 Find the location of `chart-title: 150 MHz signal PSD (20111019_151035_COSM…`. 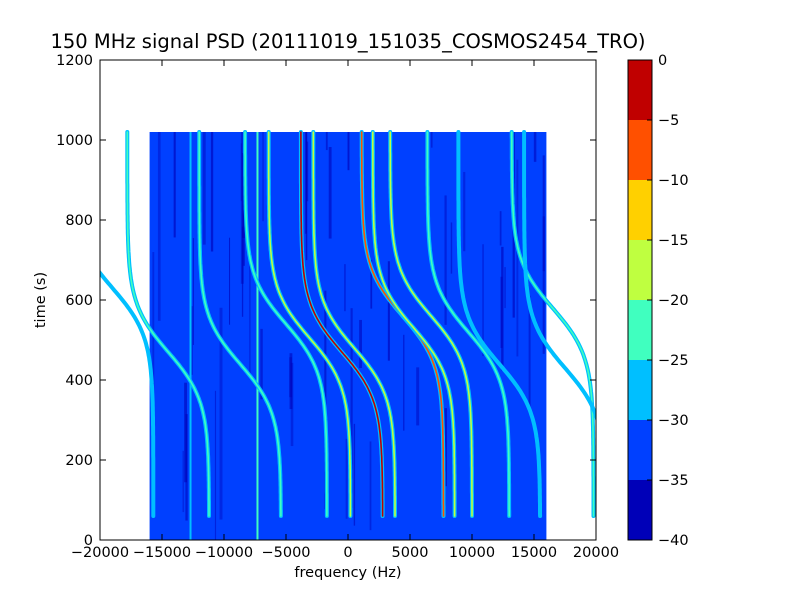

chart-title: 150 MHz signal PSD (20111019_151035_COSM… is located at coordinates (347, 41).